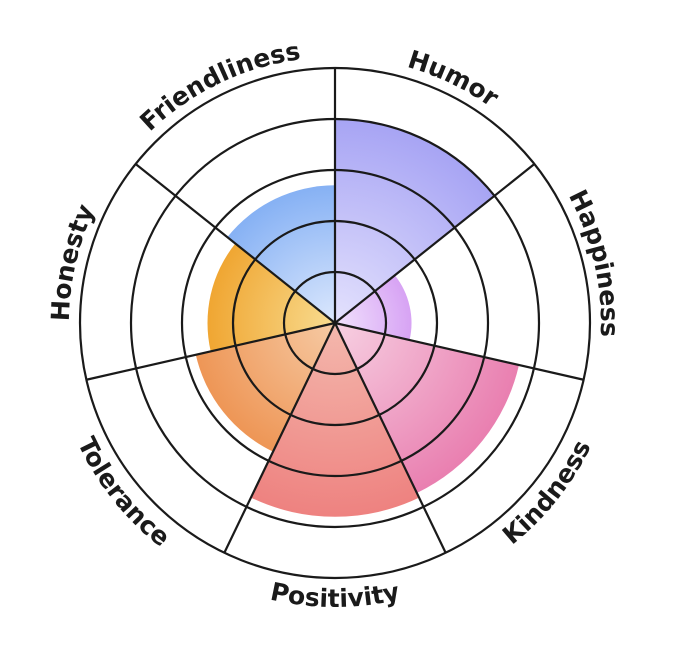 This screenshot has height=646, width=676. I want to click on sector-positivity, so click(335, 420).